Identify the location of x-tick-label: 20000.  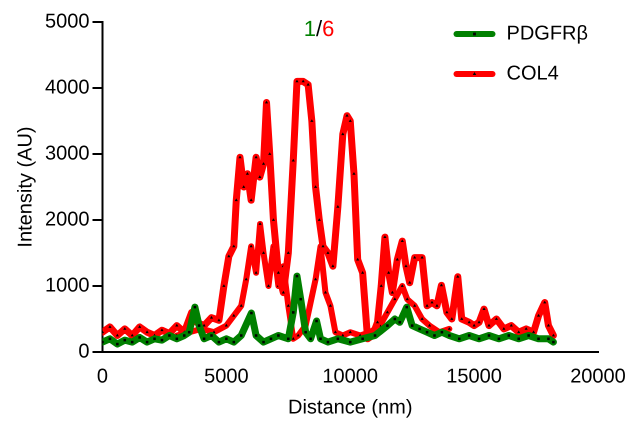
(598, 377).